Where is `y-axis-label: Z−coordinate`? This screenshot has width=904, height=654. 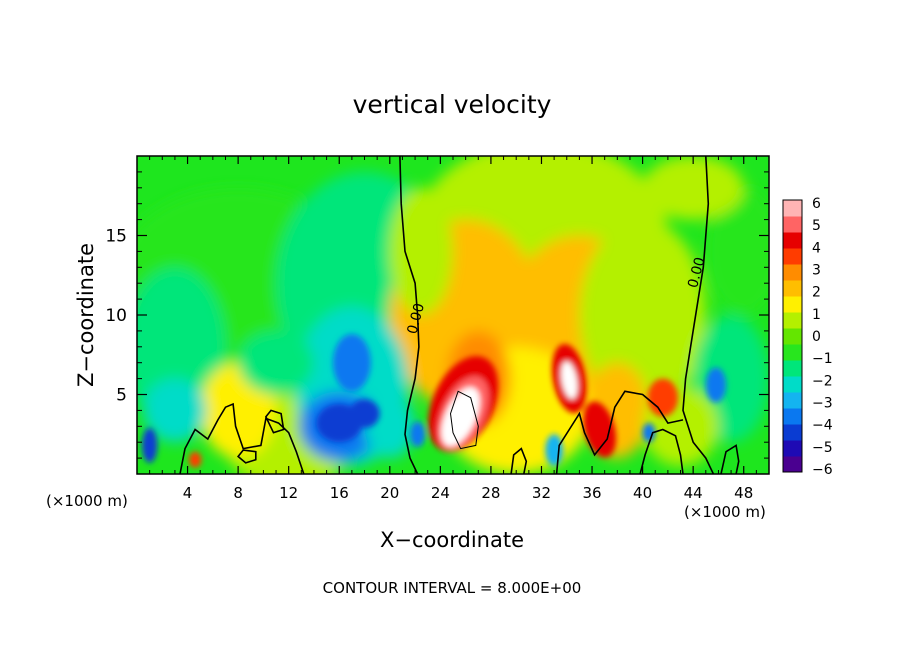
y-axis-label: Z−coordinate is located at coordinates (86, 315).